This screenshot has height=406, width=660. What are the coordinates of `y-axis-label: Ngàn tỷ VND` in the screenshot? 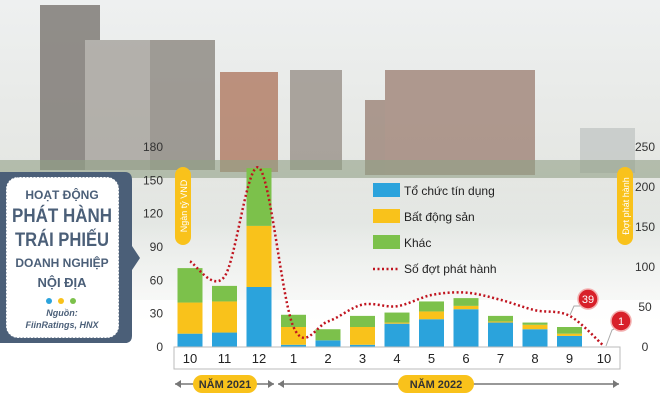 It's located at (183, 206).